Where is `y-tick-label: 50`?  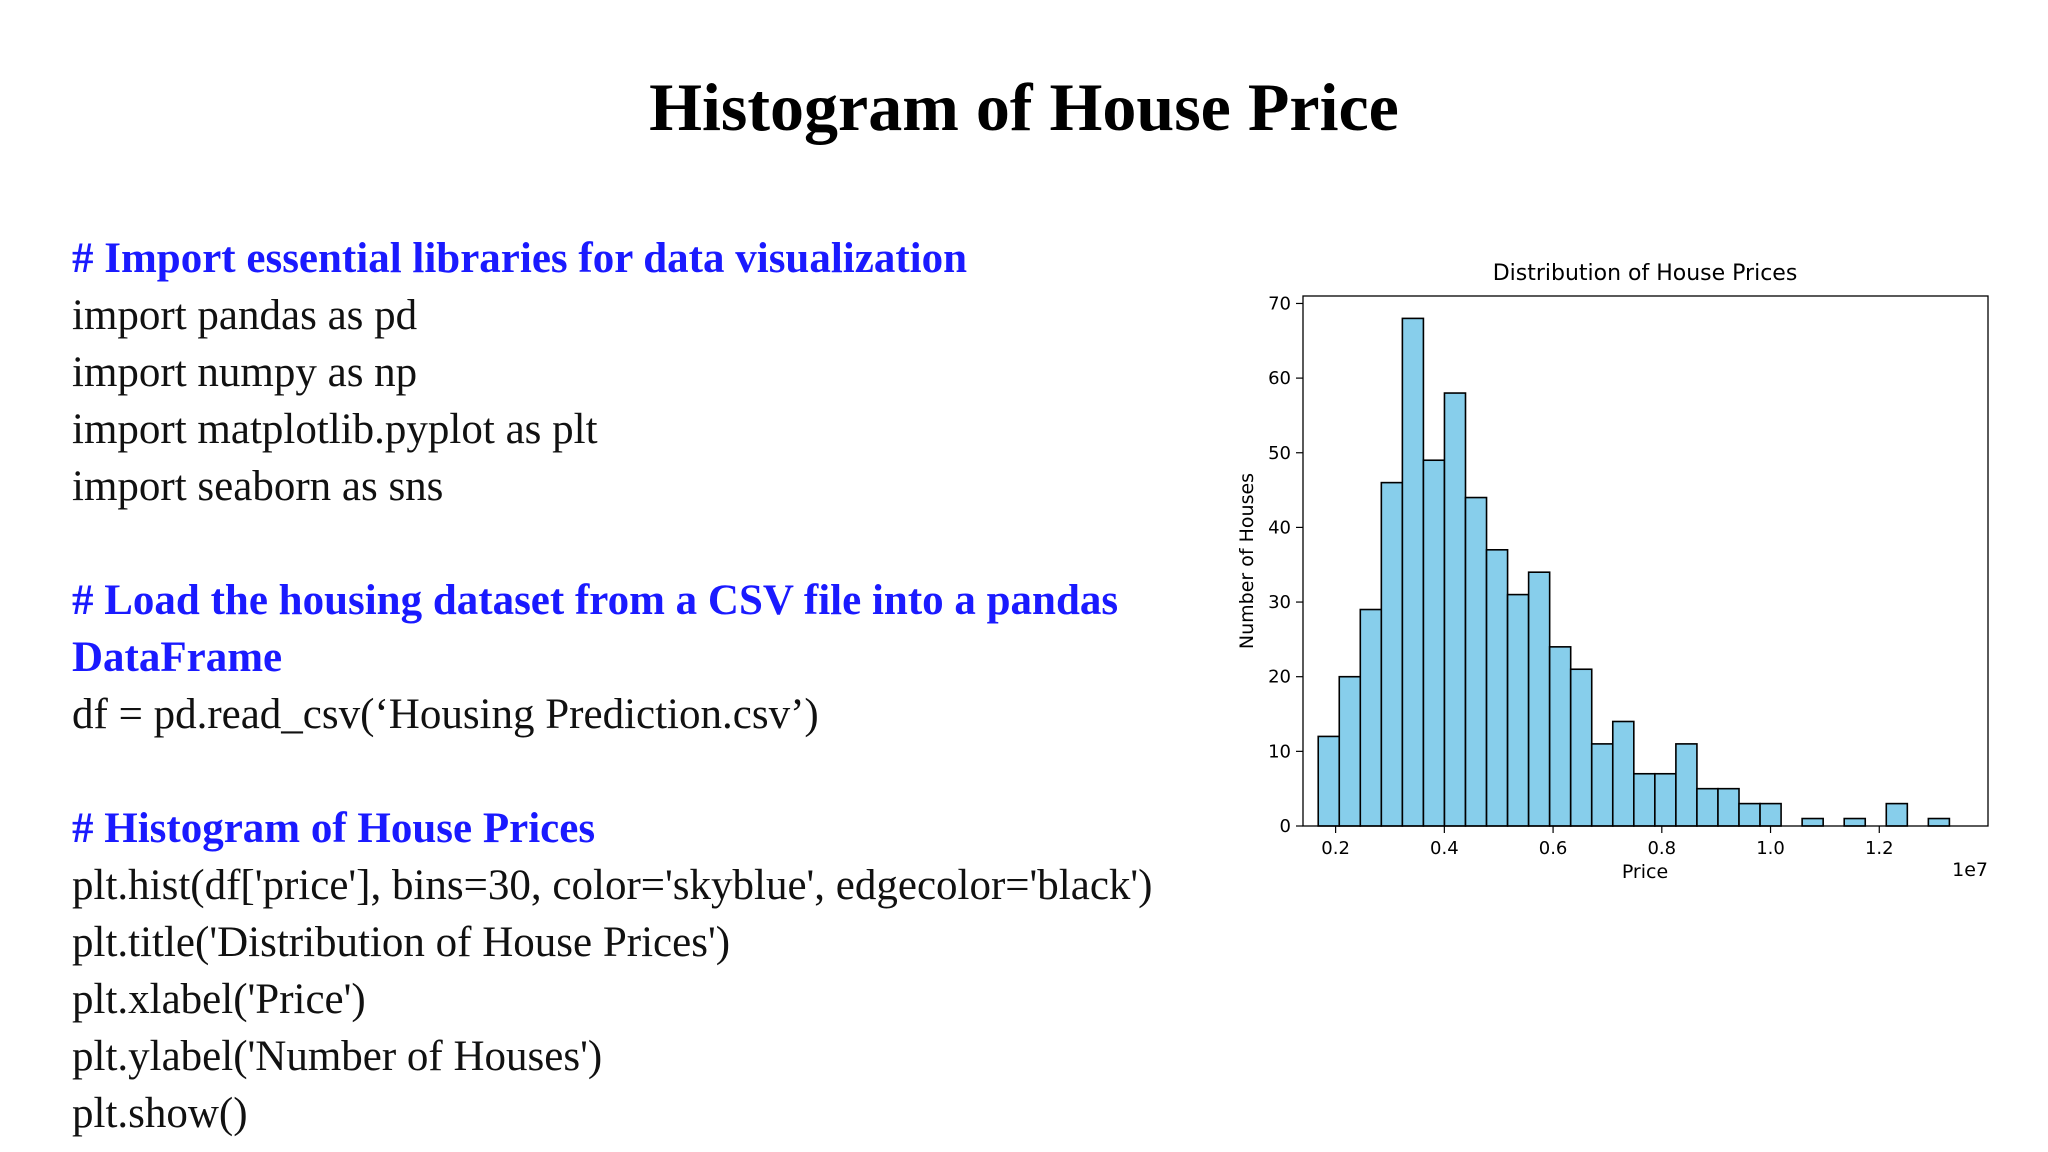 y-tick-label: 50 is located at coordinates (1279, 453).